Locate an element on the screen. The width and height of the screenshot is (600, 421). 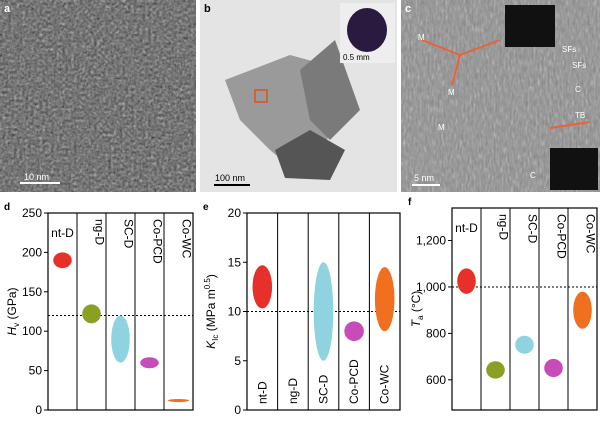
y-tick-label: 150 is located at coordinates (32, 292).